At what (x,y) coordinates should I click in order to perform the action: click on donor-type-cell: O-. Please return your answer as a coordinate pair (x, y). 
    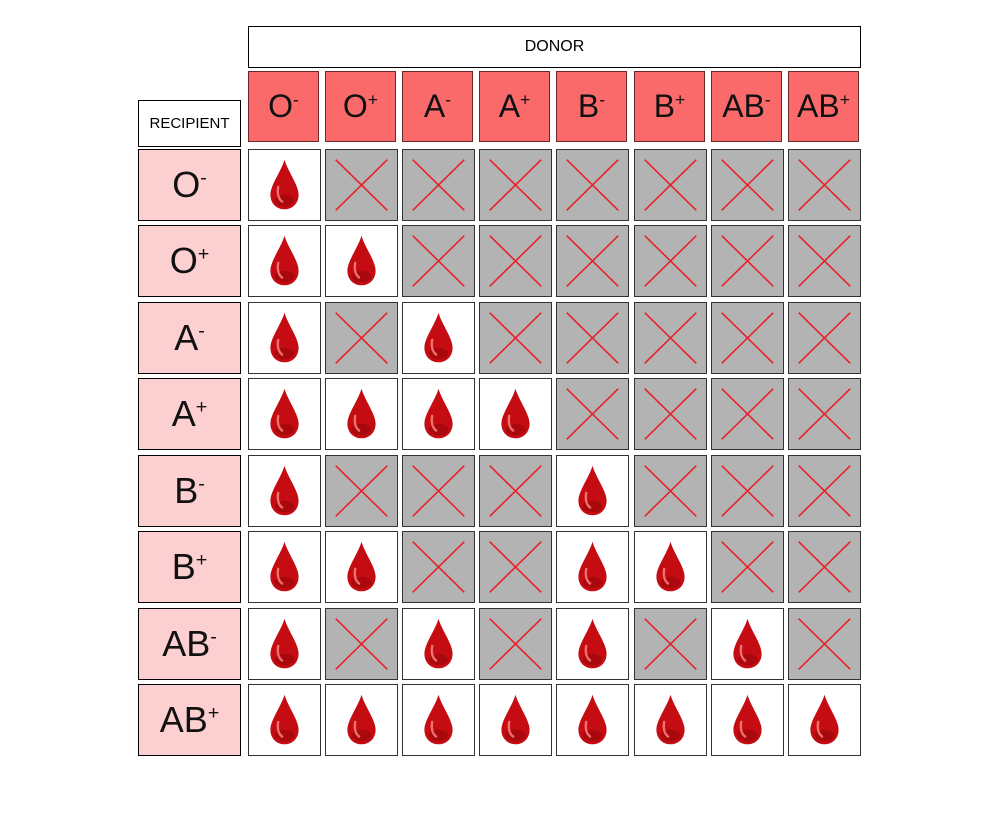
    Looking at the image, I should click on (283, 106).